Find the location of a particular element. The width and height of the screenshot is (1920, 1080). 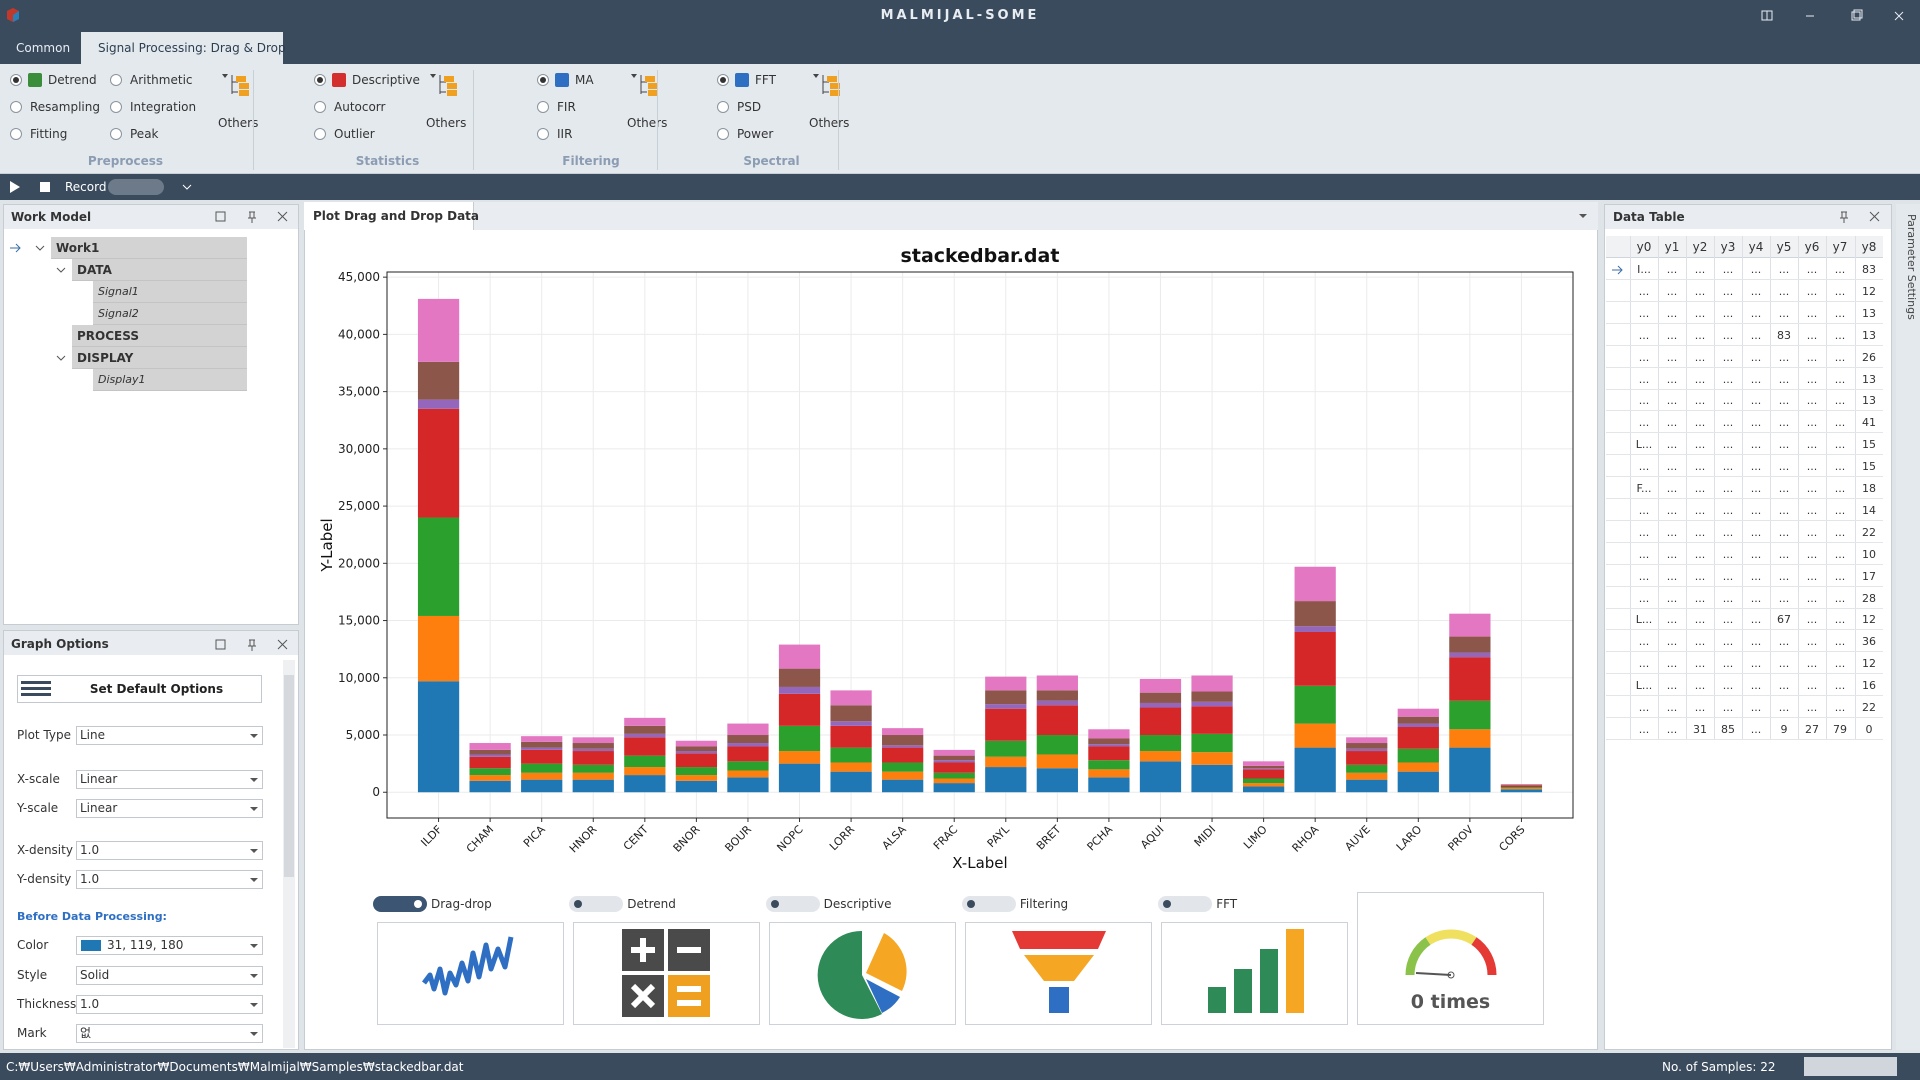

ribbon-item: FFT is located at coordinates (765, 80).